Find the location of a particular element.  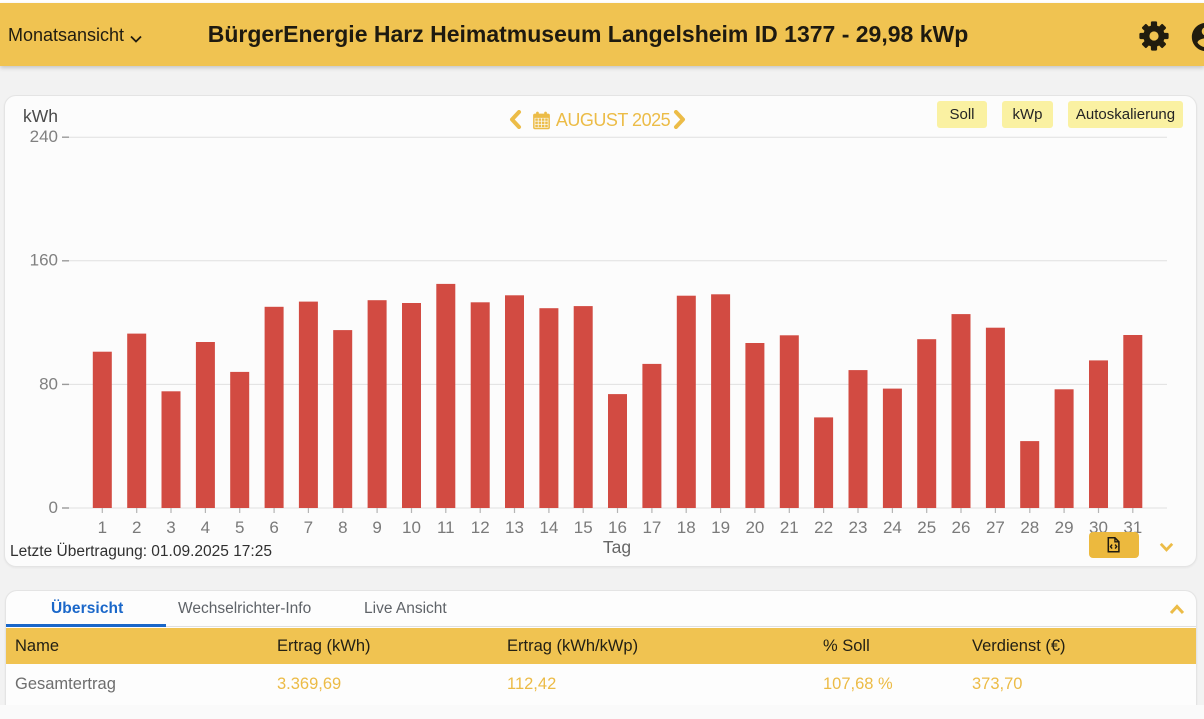

svg-text: 23 is located at coordinates (858, 527).